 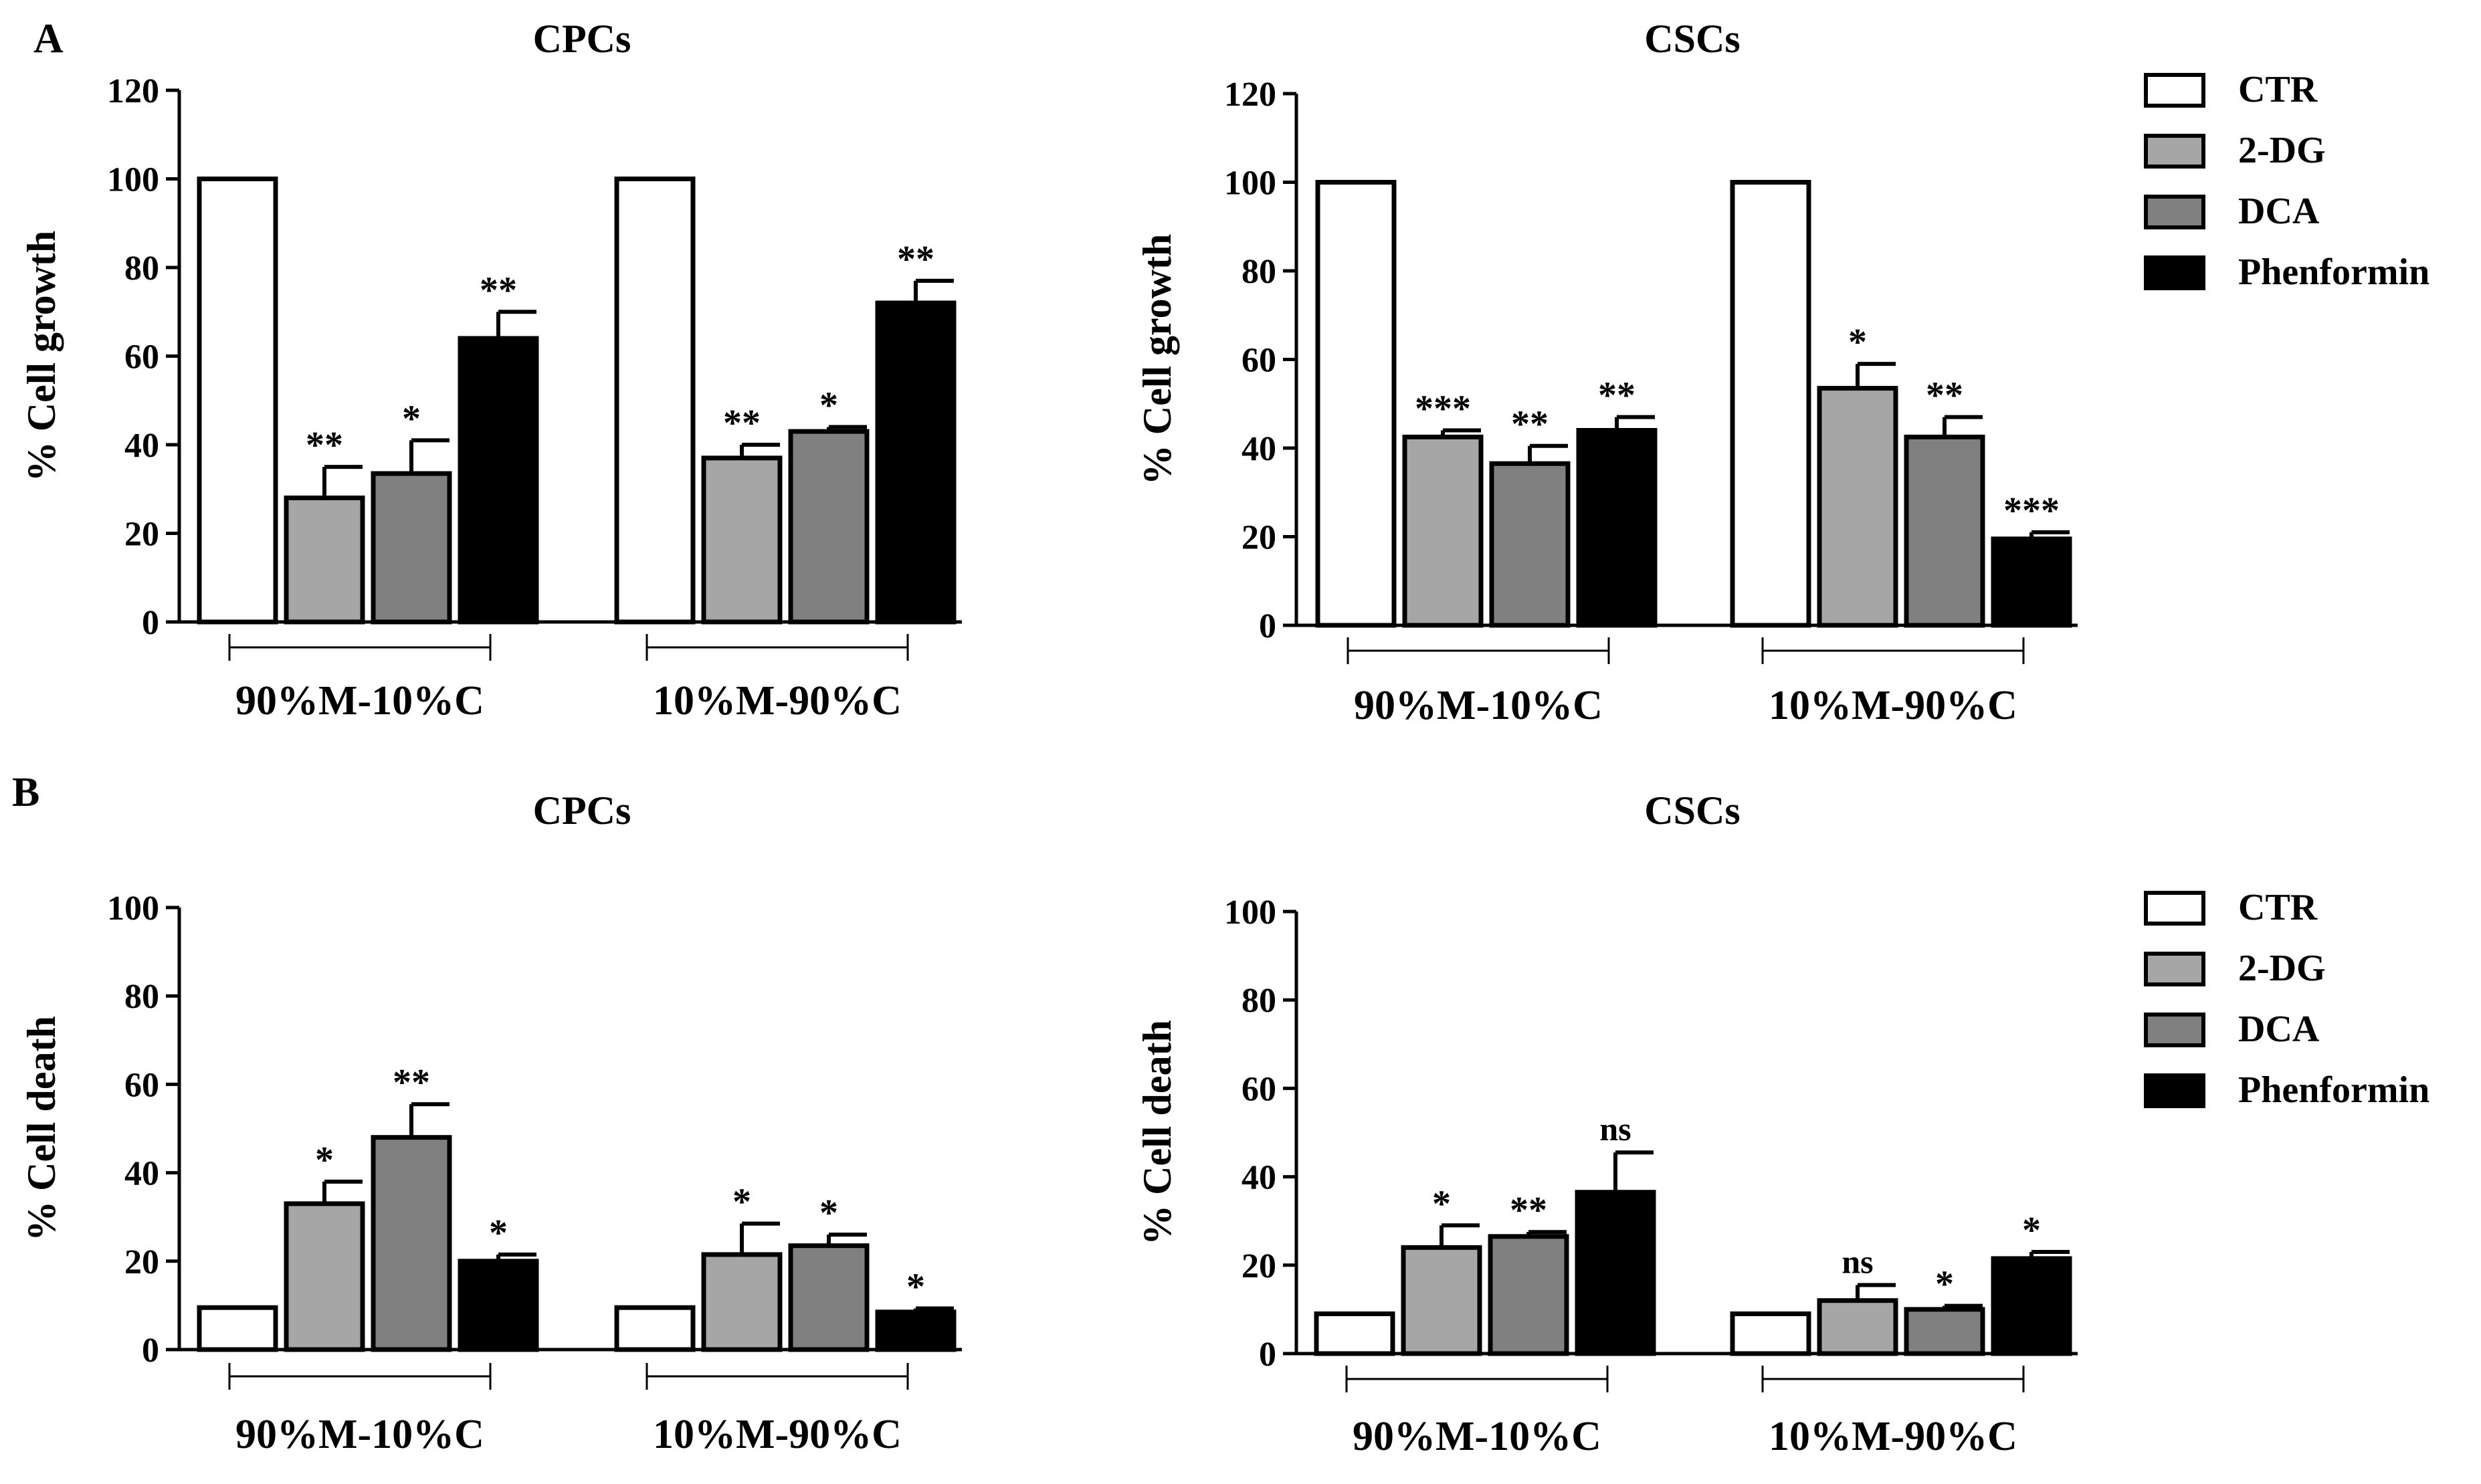 What do you see at coordinates (2333, 272) in the screenshot?
I see `legend-label: Phenformin` at bounding box center [2333, 272].